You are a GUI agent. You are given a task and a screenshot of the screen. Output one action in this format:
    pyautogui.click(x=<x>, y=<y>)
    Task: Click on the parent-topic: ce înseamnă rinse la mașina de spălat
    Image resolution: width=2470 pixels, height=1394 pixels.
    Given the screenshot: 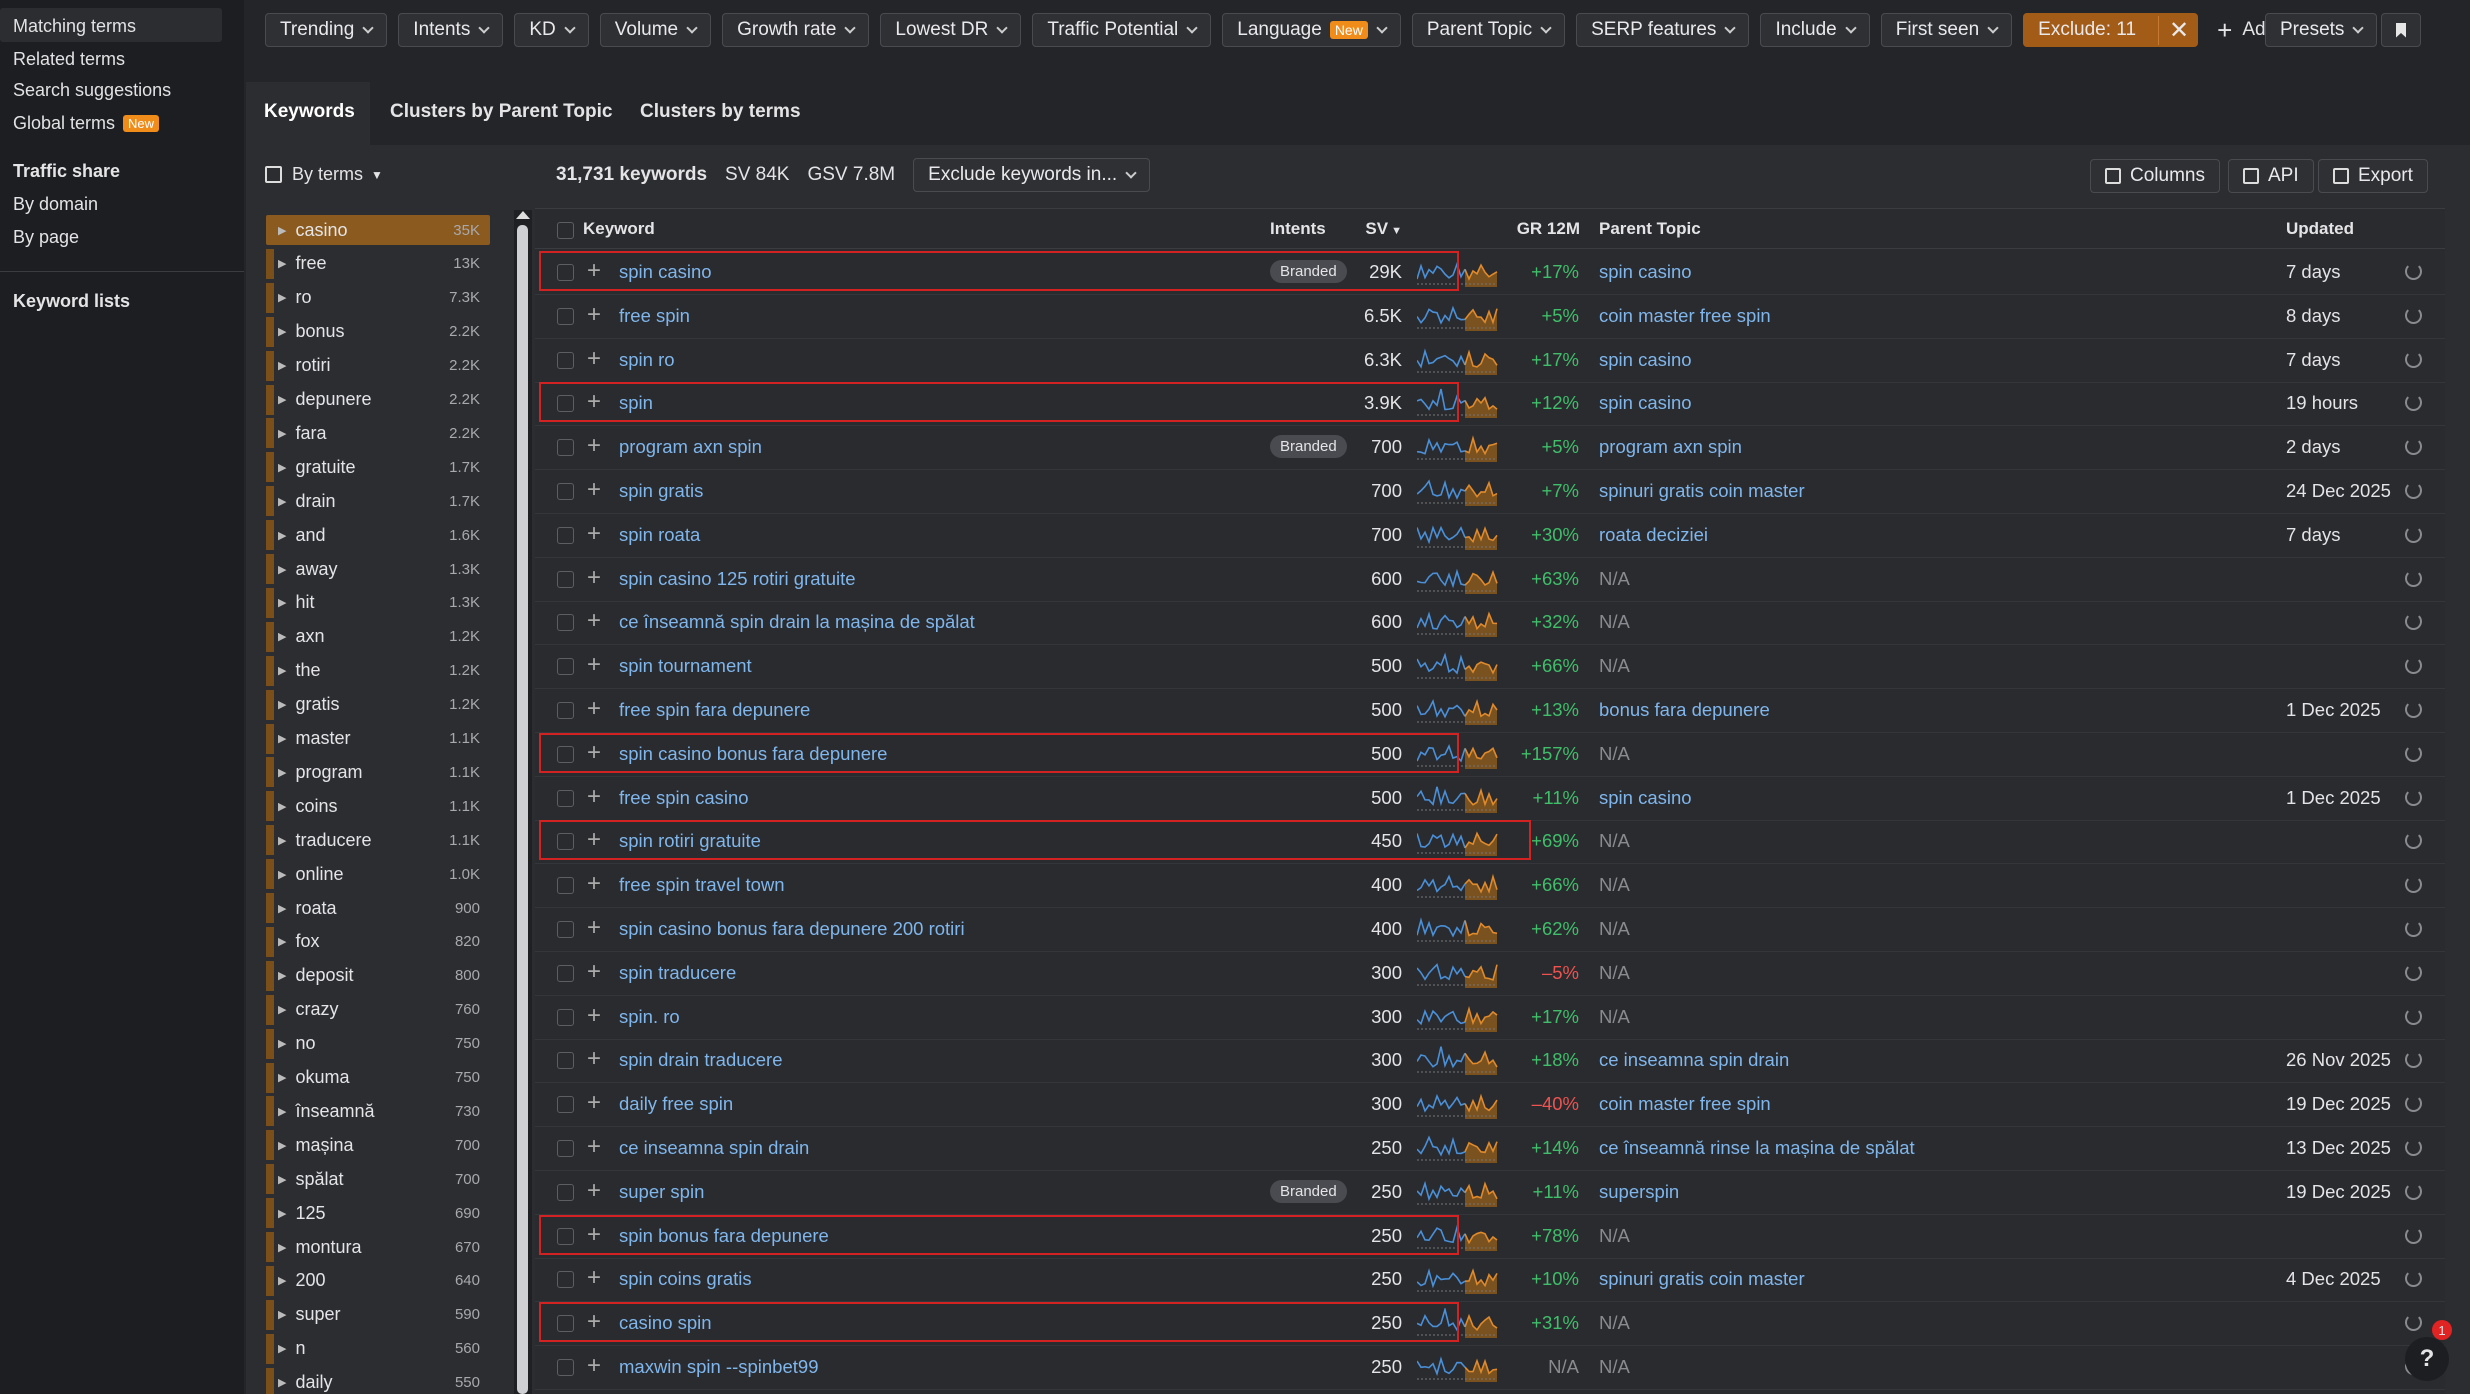 What is the action you would take?
    pyautogui.click(x=1757, y=1147)
    